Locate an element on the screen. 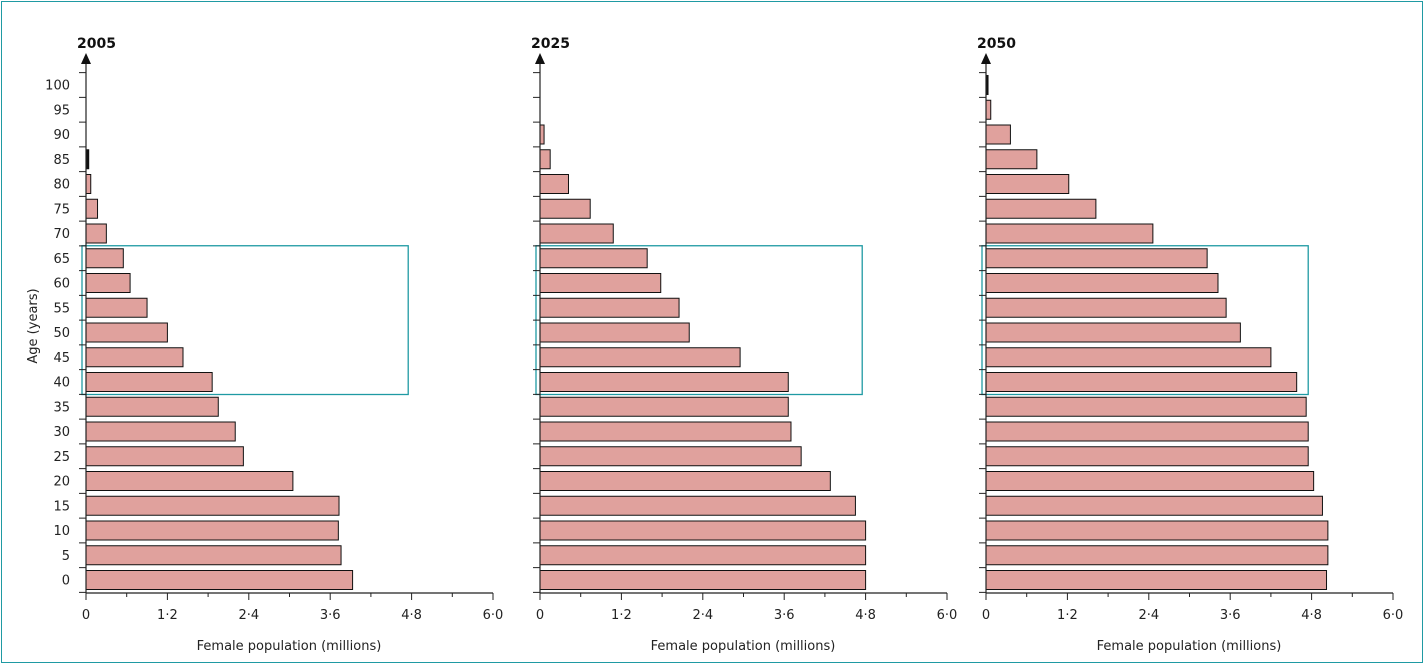 The width and height of the screenshot is (1426, 666). age-tick-label: 80 is located at coordinates (61, 185).